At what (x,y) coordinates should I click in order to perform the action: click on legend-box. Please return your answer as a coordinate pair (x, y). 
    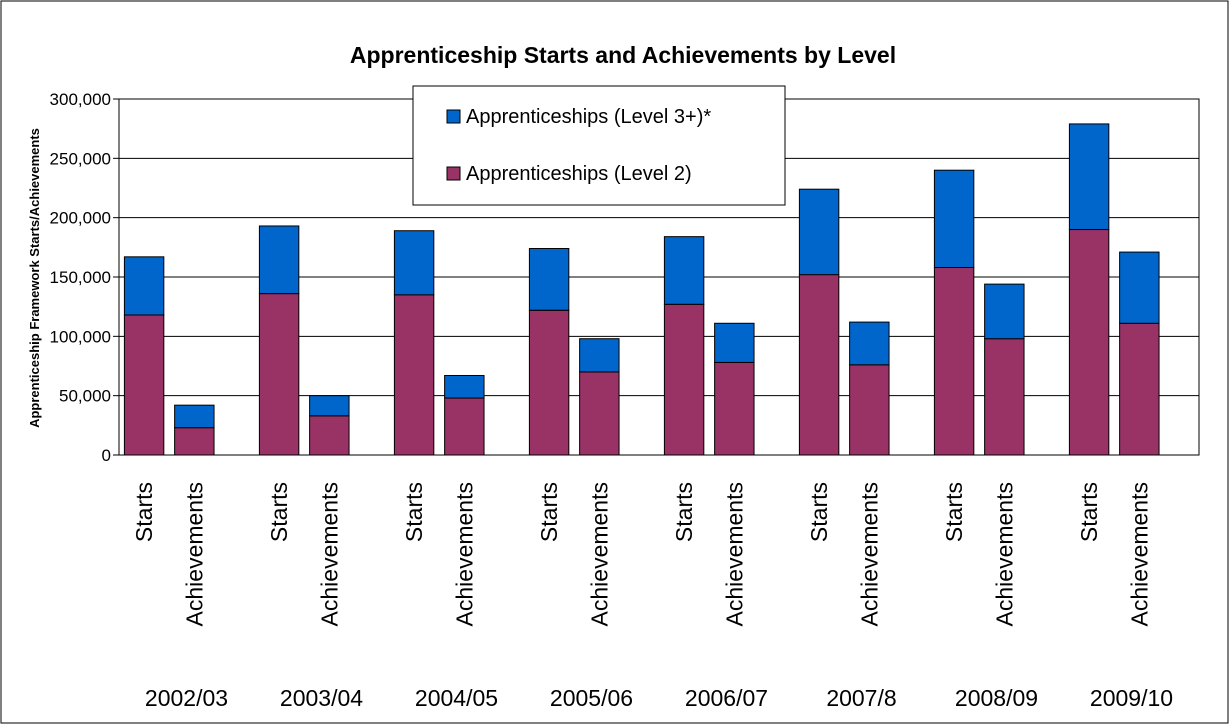
    Looking at the image, I should click on (599, 145).